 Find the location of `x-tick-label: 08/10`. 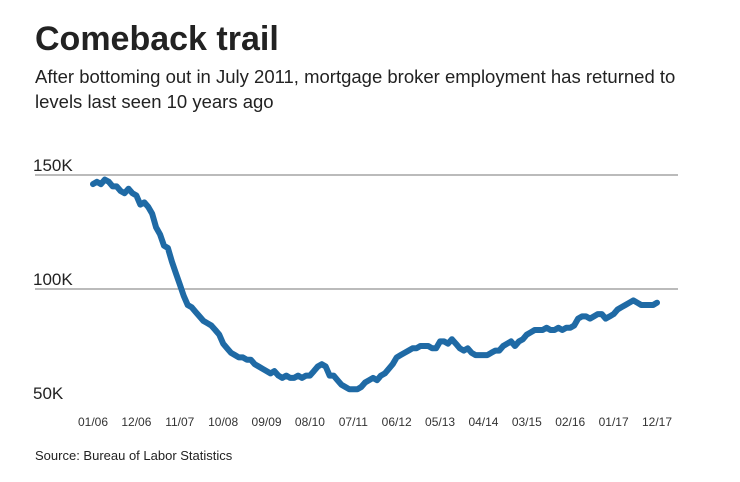

x-tick-label: 08/10 is located at coordinates (310, 422).